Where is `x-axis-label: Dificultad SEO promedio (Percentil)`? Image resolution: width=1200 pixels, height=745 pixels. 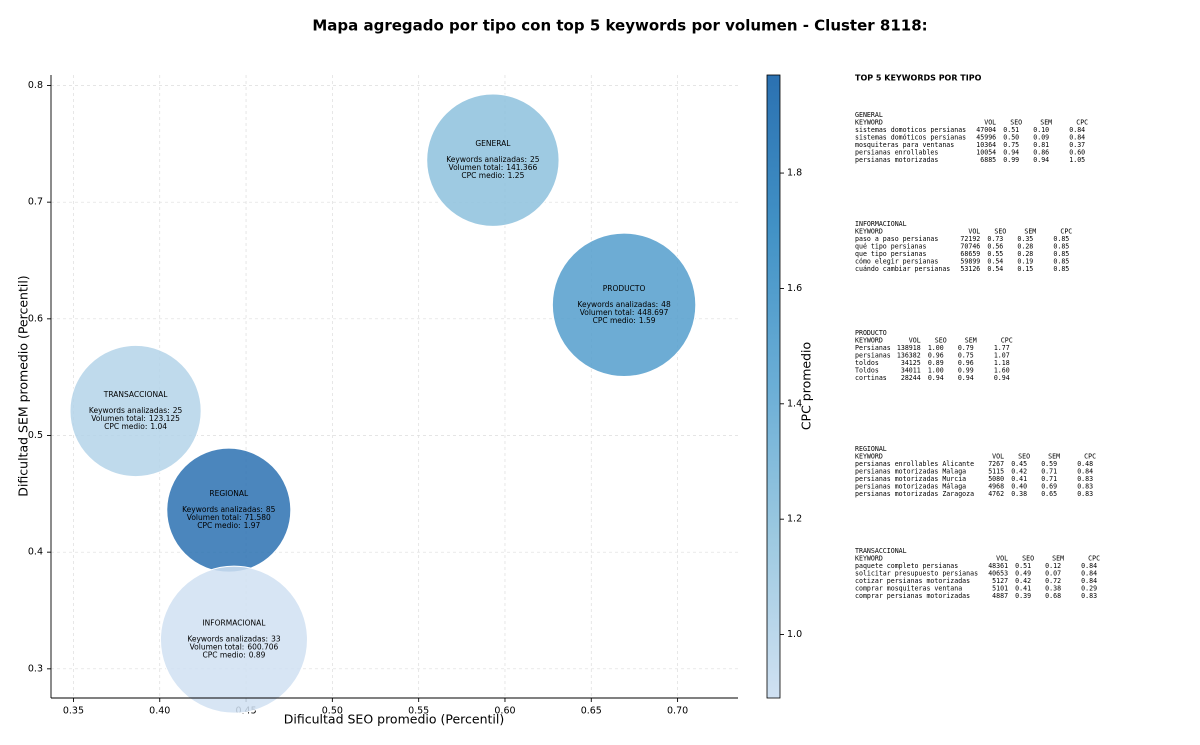 x-axis-label: Dificultad SEO promedio (Percentil) is located at coordinates (394, 719).